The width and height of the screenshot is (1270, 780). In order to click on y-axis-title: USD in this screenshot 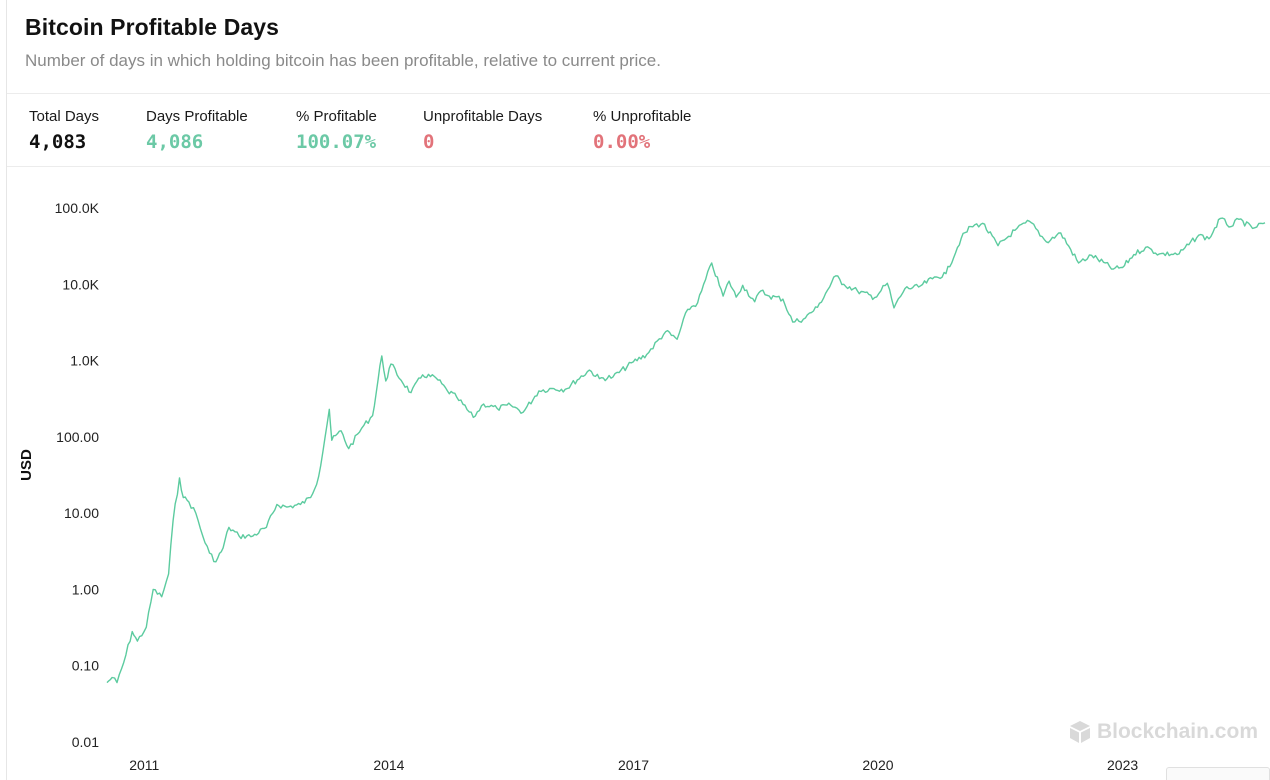, I will do `click(26, 465)`.